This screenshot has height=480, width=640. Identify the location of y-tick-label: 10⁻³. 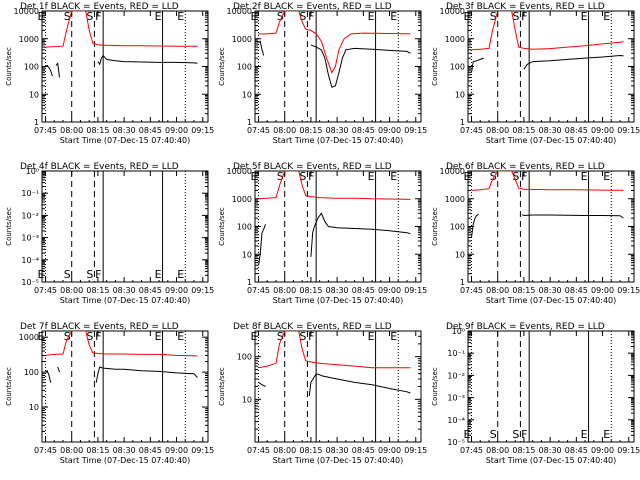
(456, 398).